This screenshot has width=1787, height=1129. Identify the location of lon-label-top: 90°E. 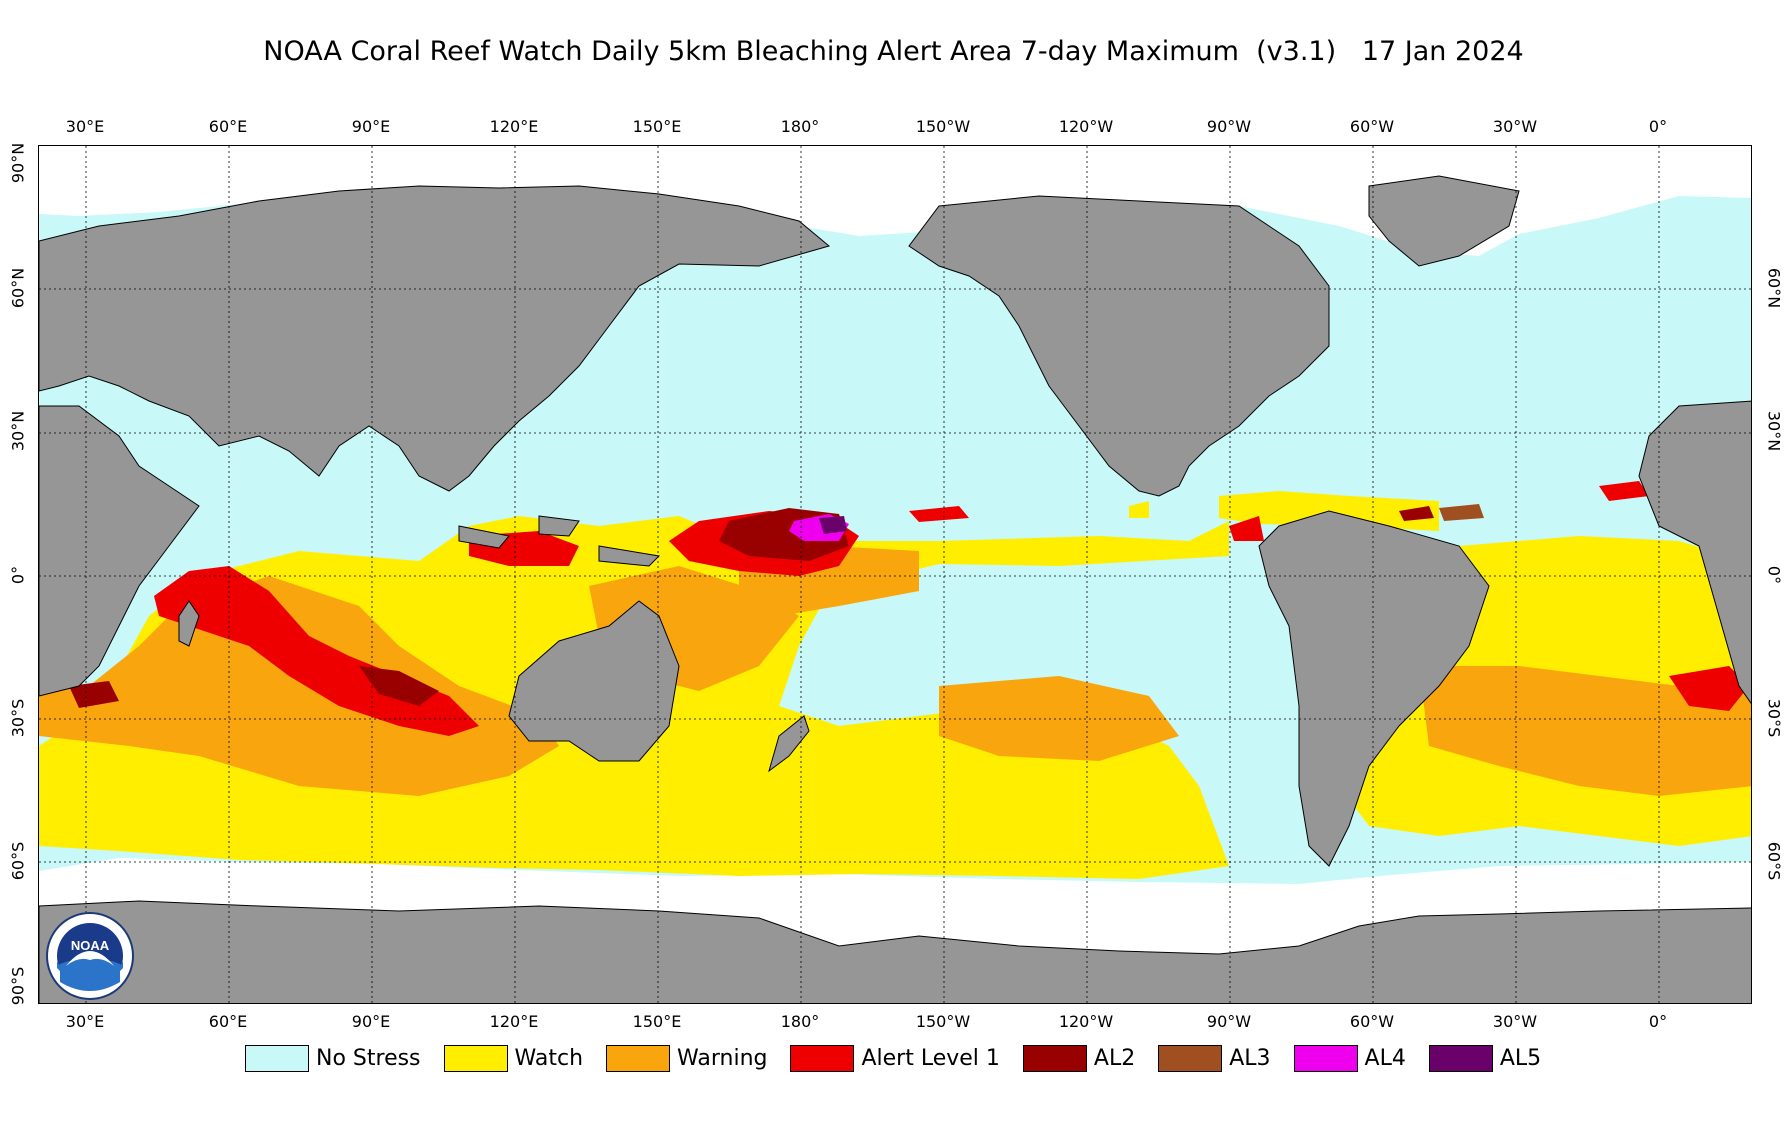
(371, 126).